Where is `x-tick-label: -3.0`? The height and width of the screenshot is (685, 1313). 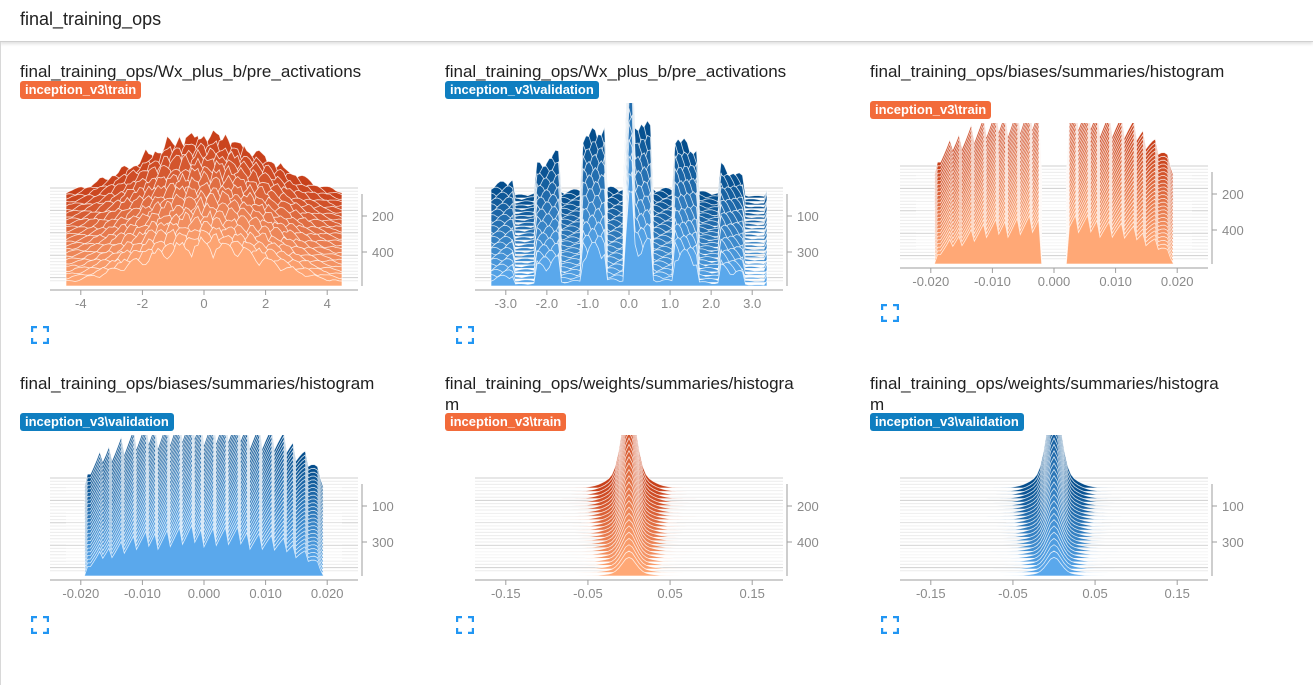
x-tick-label: -3.0 is located at coordinates (506, 303).